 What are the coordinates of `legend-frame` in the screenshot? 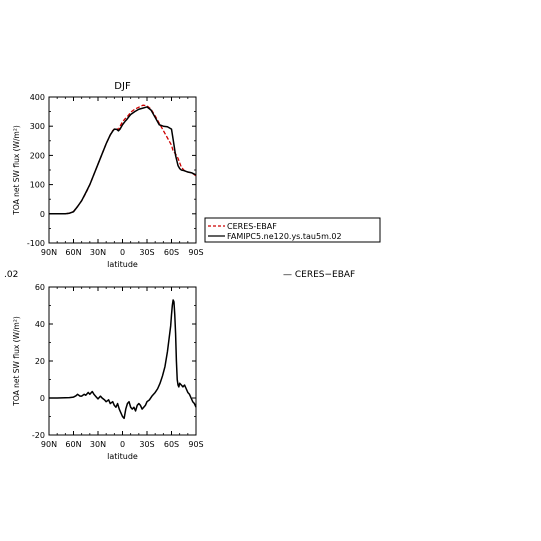 It's located at (292, 230).